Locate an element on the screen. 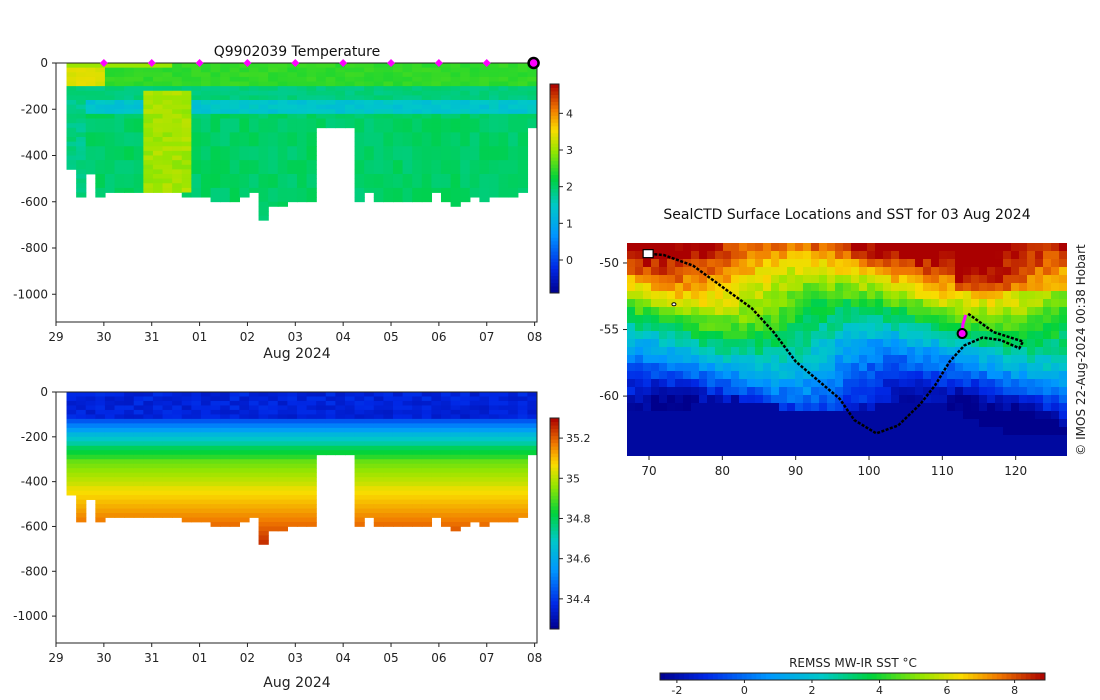 The height and width of the screenshot is (700, 1100). colorbar: 0 1 2 3 4 is located at coordinates (561, 188).